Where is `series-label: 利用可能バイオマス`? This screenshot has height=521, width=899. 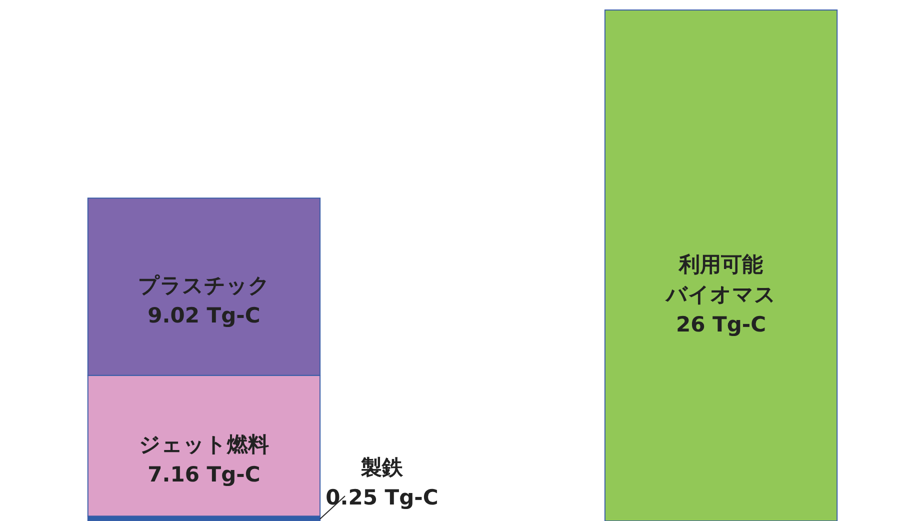 series-label: 利用可能バイオマス is located at coordinates (720, 279).